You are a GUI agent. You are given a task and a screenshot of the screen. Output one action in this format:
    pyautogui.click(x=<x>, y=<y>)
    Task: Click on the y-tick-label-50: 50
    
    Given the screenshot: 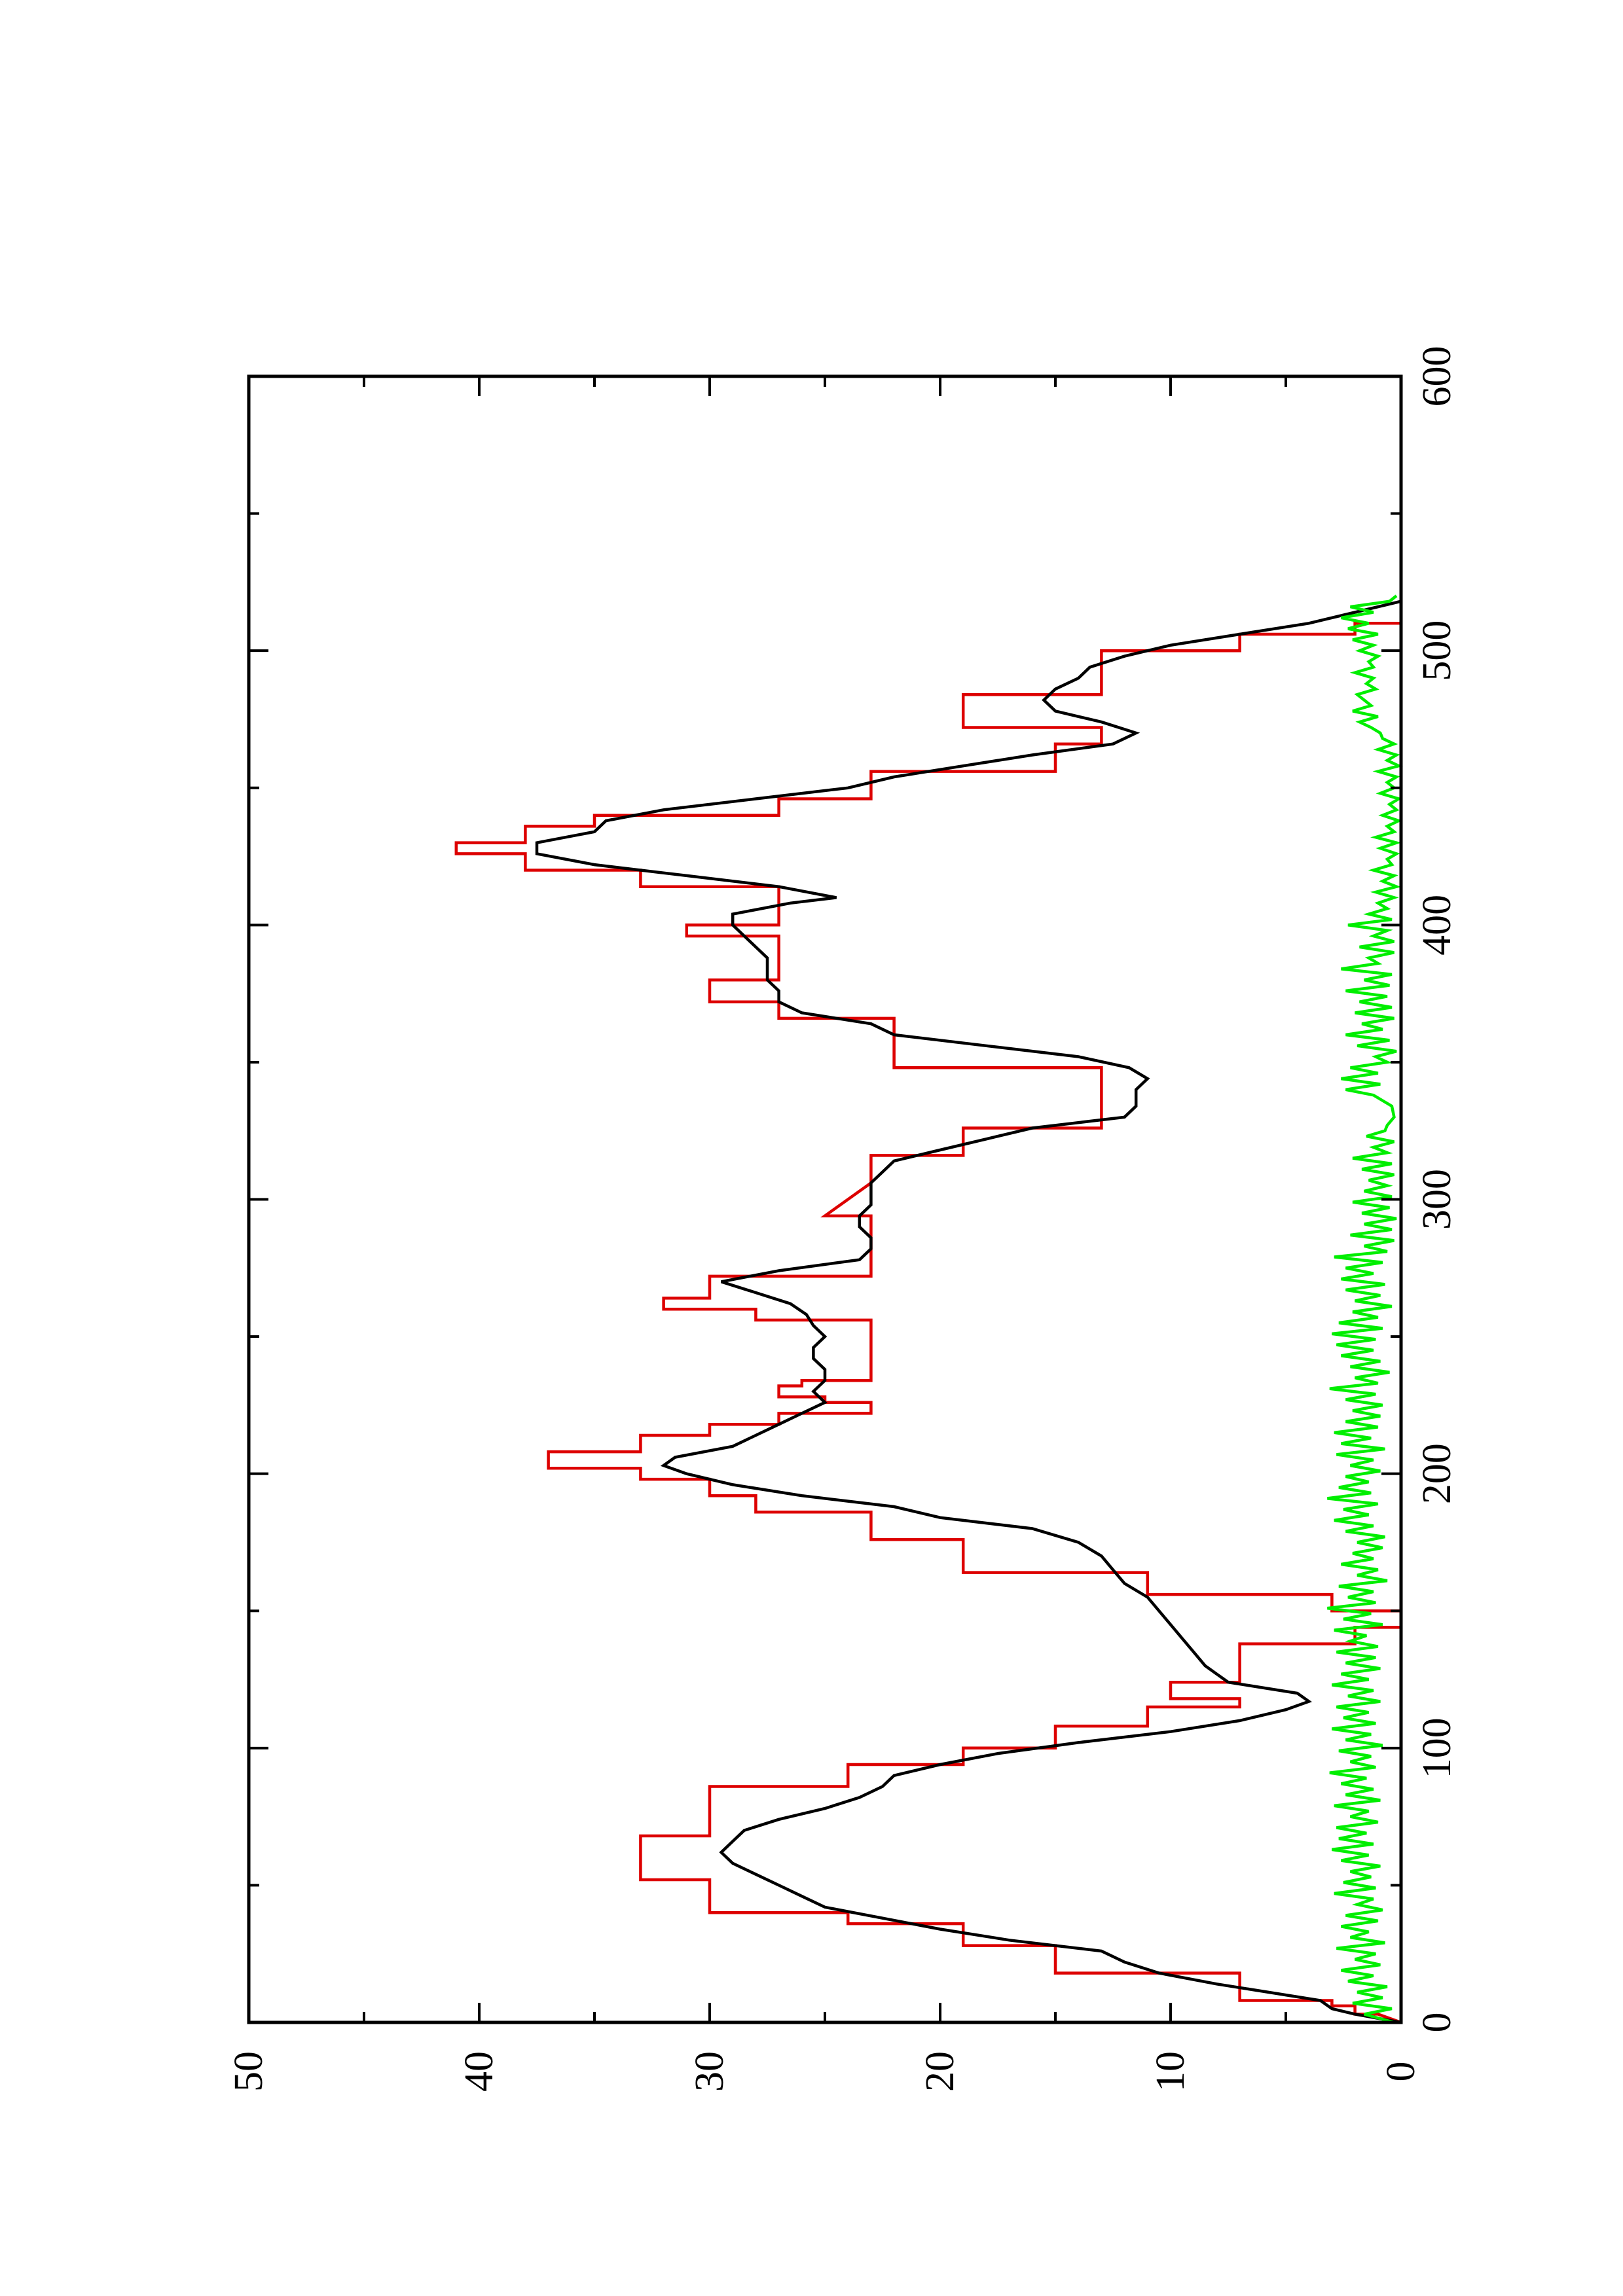 What is the action you would take?
    pyautogui.click(x=249, y=2071)
    